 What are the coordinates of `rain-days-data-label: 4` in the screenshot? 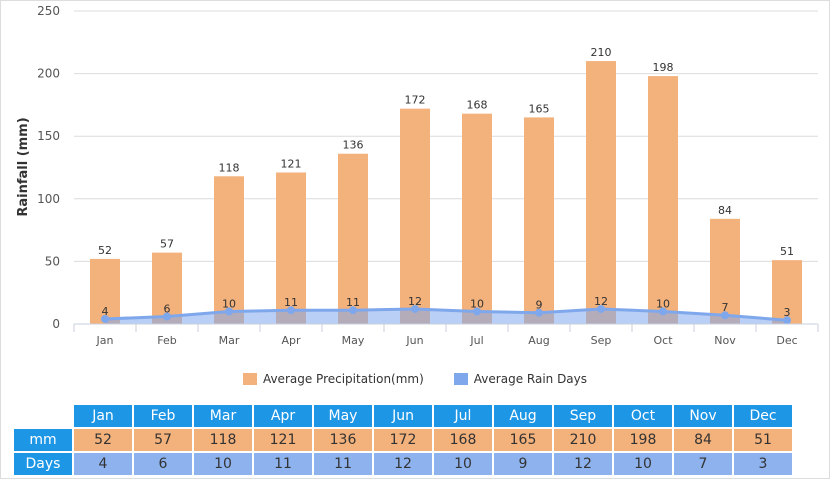 It's located at (105, 311).